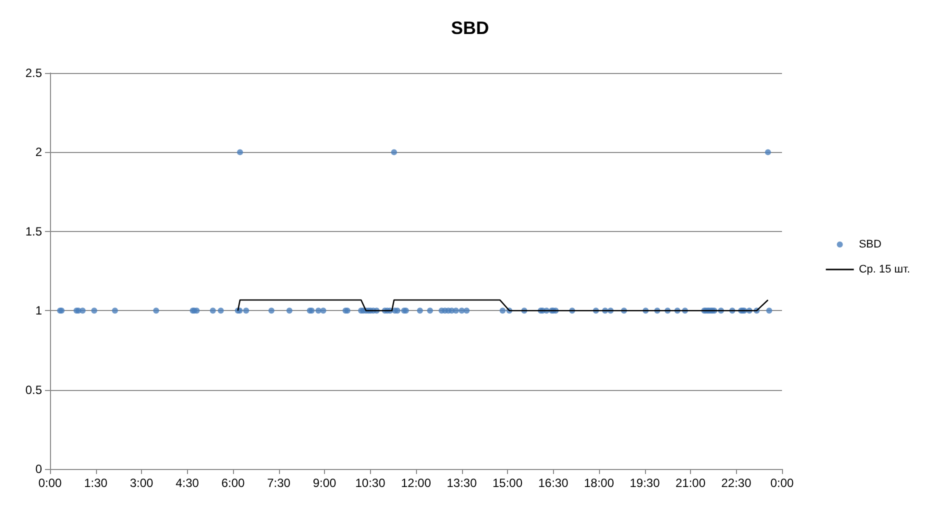  What do you see at coordinates (507, 483) in the screenshot?
I see `x-tick-label: 15:00` at bounding box center [507, 483].